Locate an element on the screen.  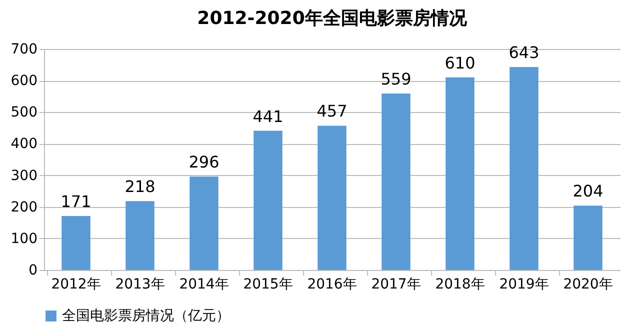
x-tick-label: 2014年 is located at coordinates (204, 284).